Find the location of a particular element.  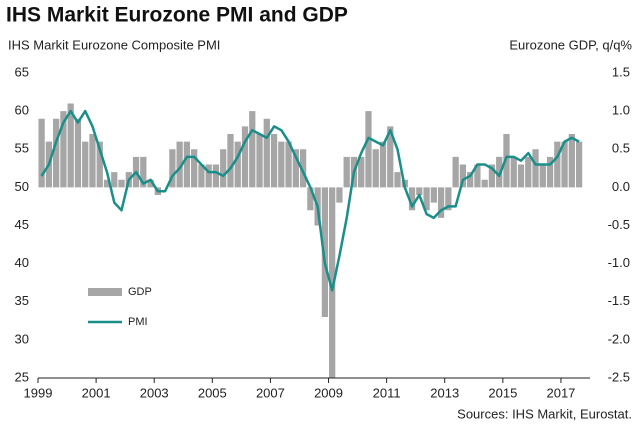

y2-tick-label: -0.5 is located at coordinates (619, 224).